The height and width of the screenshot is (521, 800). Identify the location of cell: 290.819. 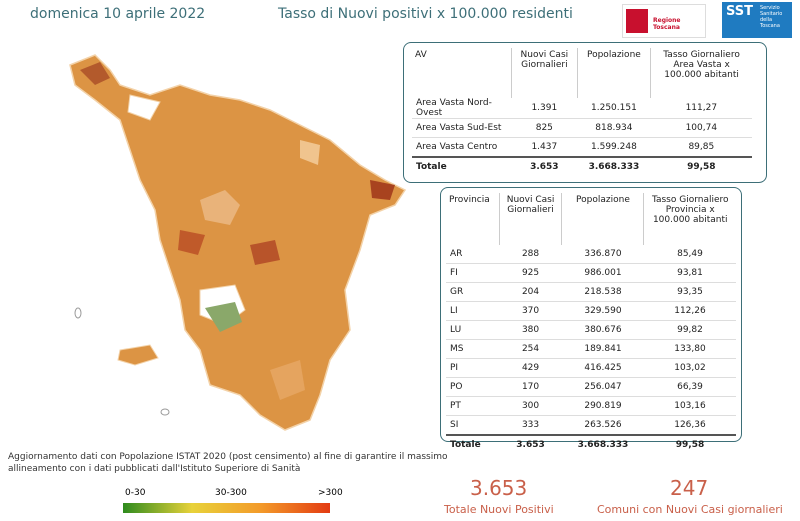
(602, 406).